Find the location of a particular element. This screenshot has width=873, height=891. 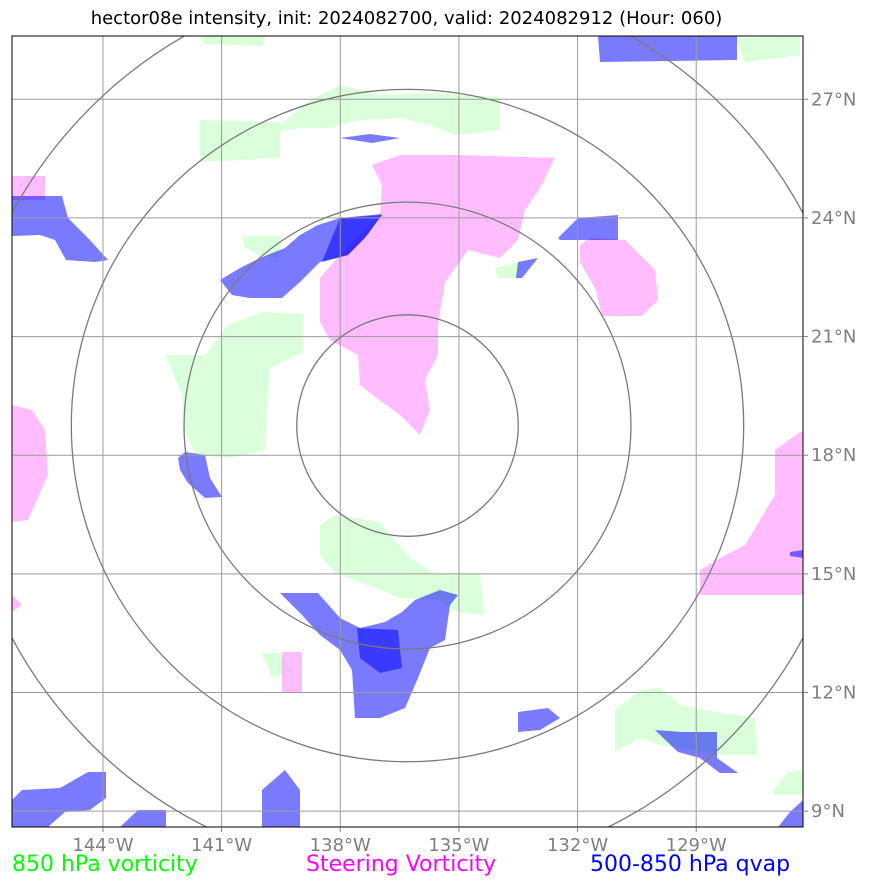

steering-region-west is located at coordinates (30, 463).